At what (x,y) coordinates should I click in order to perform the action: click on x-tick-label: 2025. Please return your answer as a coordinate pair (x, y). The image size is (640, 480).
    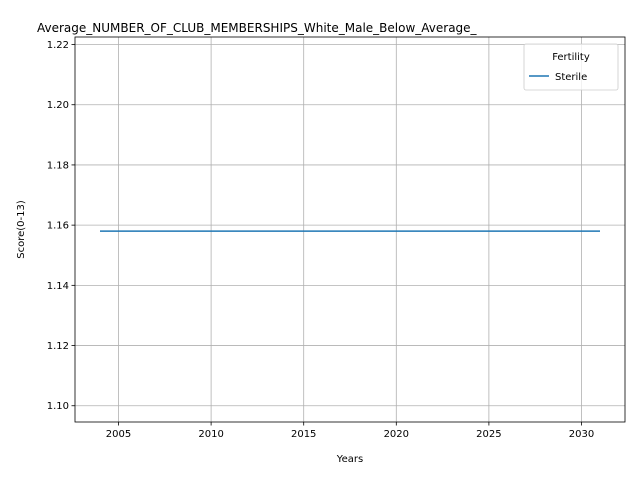
    Looking at the image, I should click on (488, 434).